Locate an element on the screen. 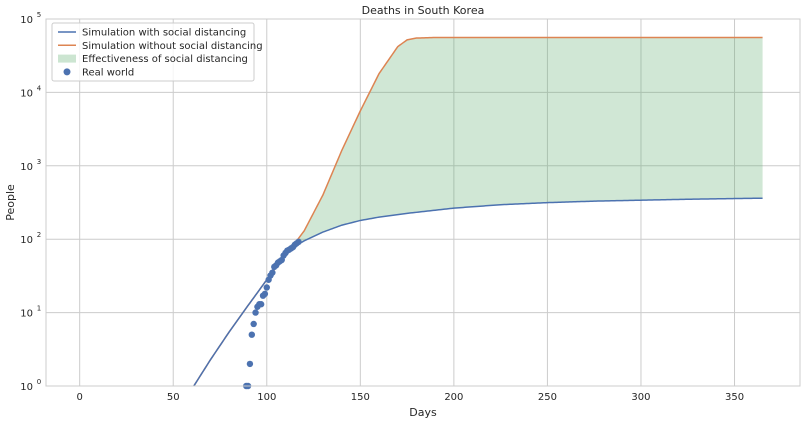  y-tick-exponent: 0 is located at coordinates (39, 382).